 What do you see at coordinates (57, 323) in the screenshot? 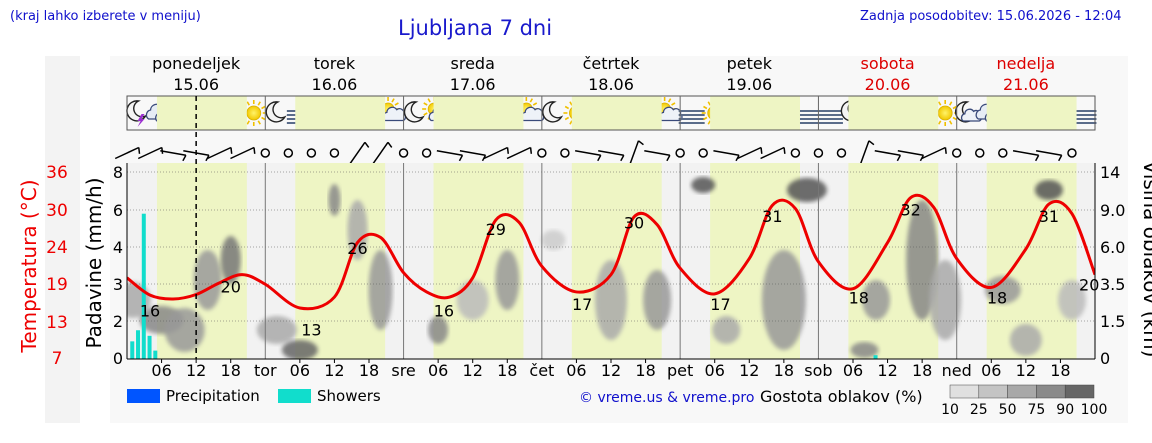
I see `temperature-tick-label: 13` at bounding box center [57, 323].